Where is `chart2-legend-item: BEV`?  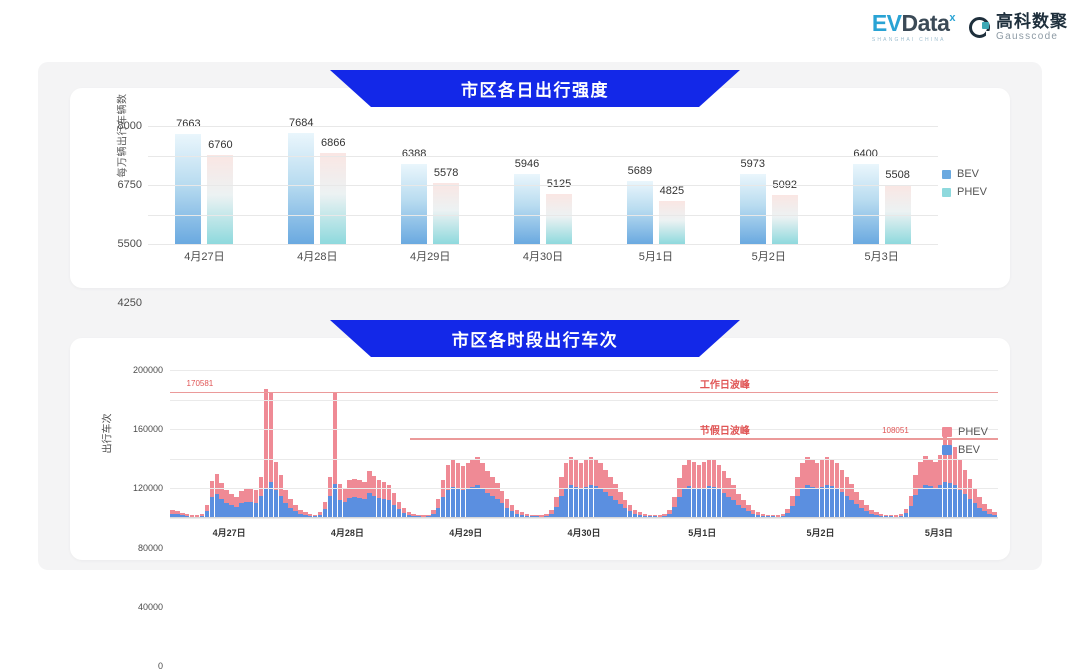 chart2-legend-item: BEV is located at coordinates (965, 450).